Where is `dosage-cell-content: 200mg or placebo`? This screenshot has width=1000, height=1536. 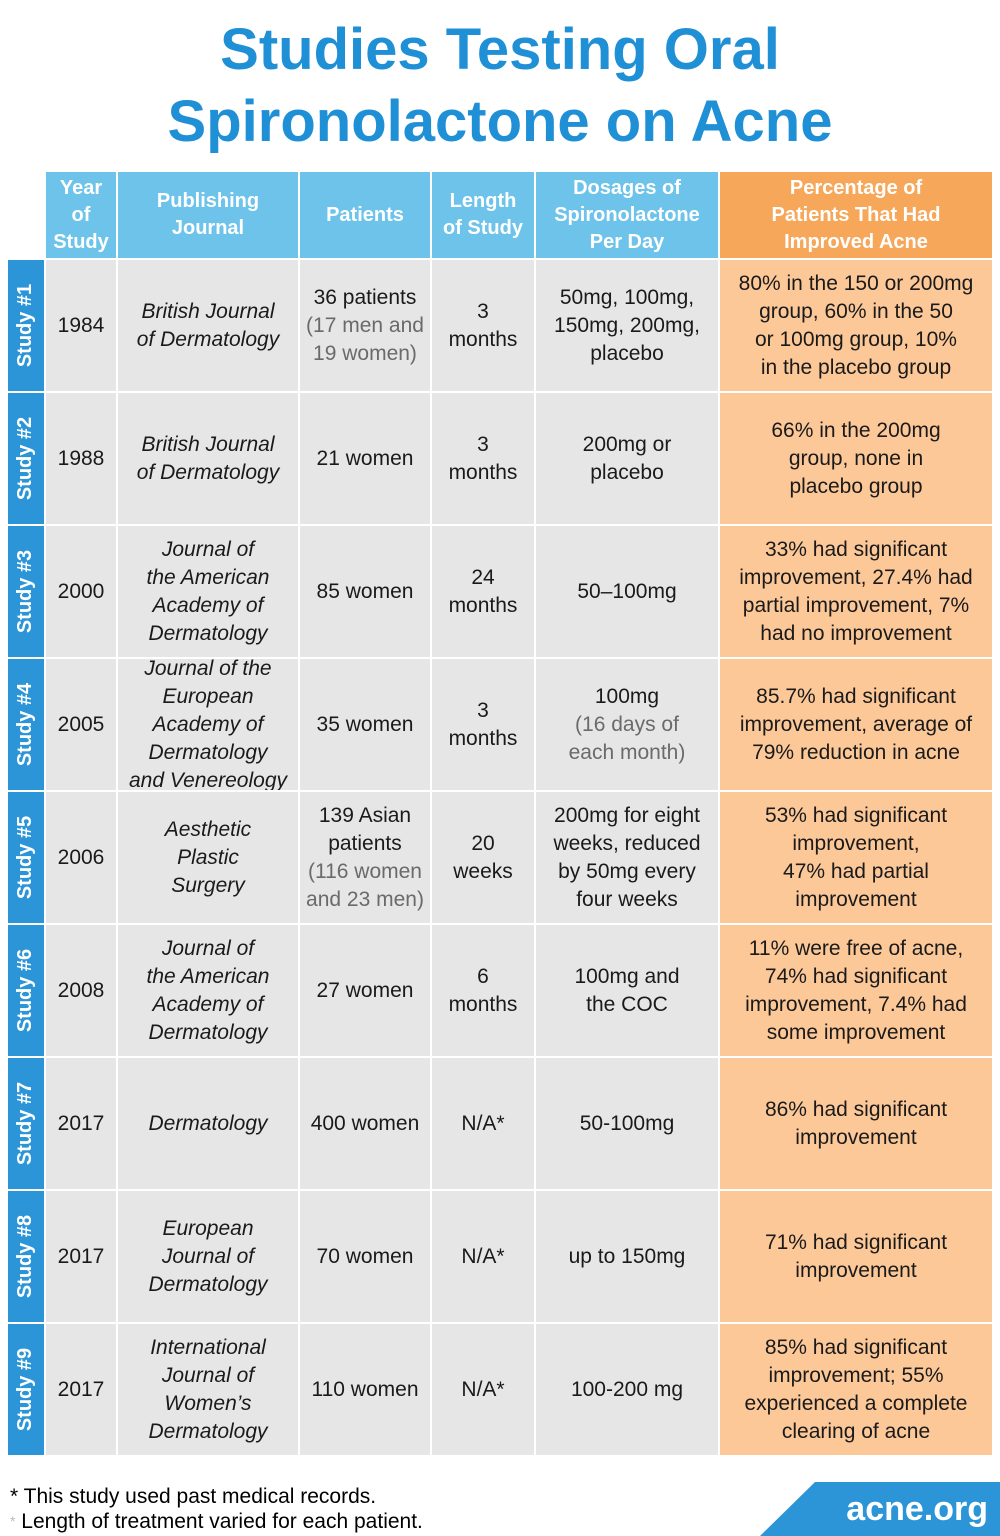 dosage-cell-content: 200mg or placebo is located at coordinates (627, 459).